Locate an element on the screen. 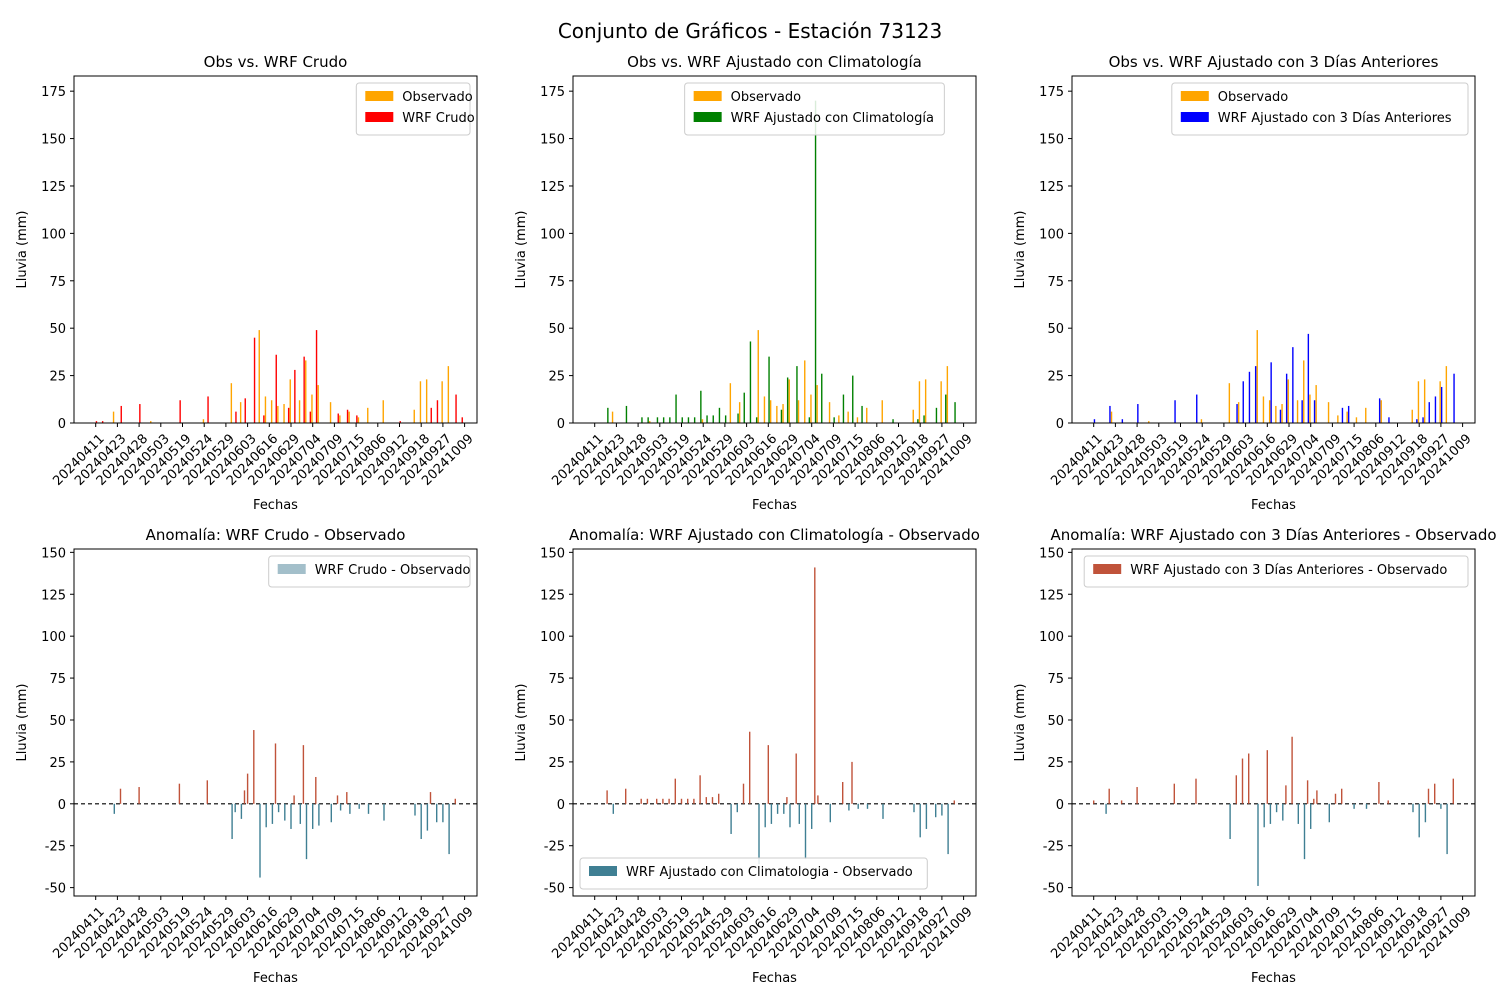 Image resolution: width=1500 pixels, height=1000 pixels. panel-title: Obs vs. WRF Ajustado con Climatología is located at coordinates (774, 62).